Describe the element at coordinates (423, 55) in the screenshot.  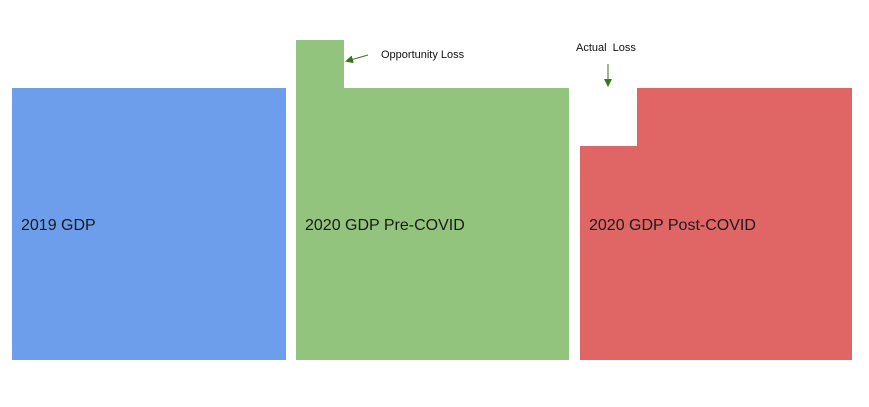
I see `opportunity-loss-annotation: Opportunity Loss` at that location.